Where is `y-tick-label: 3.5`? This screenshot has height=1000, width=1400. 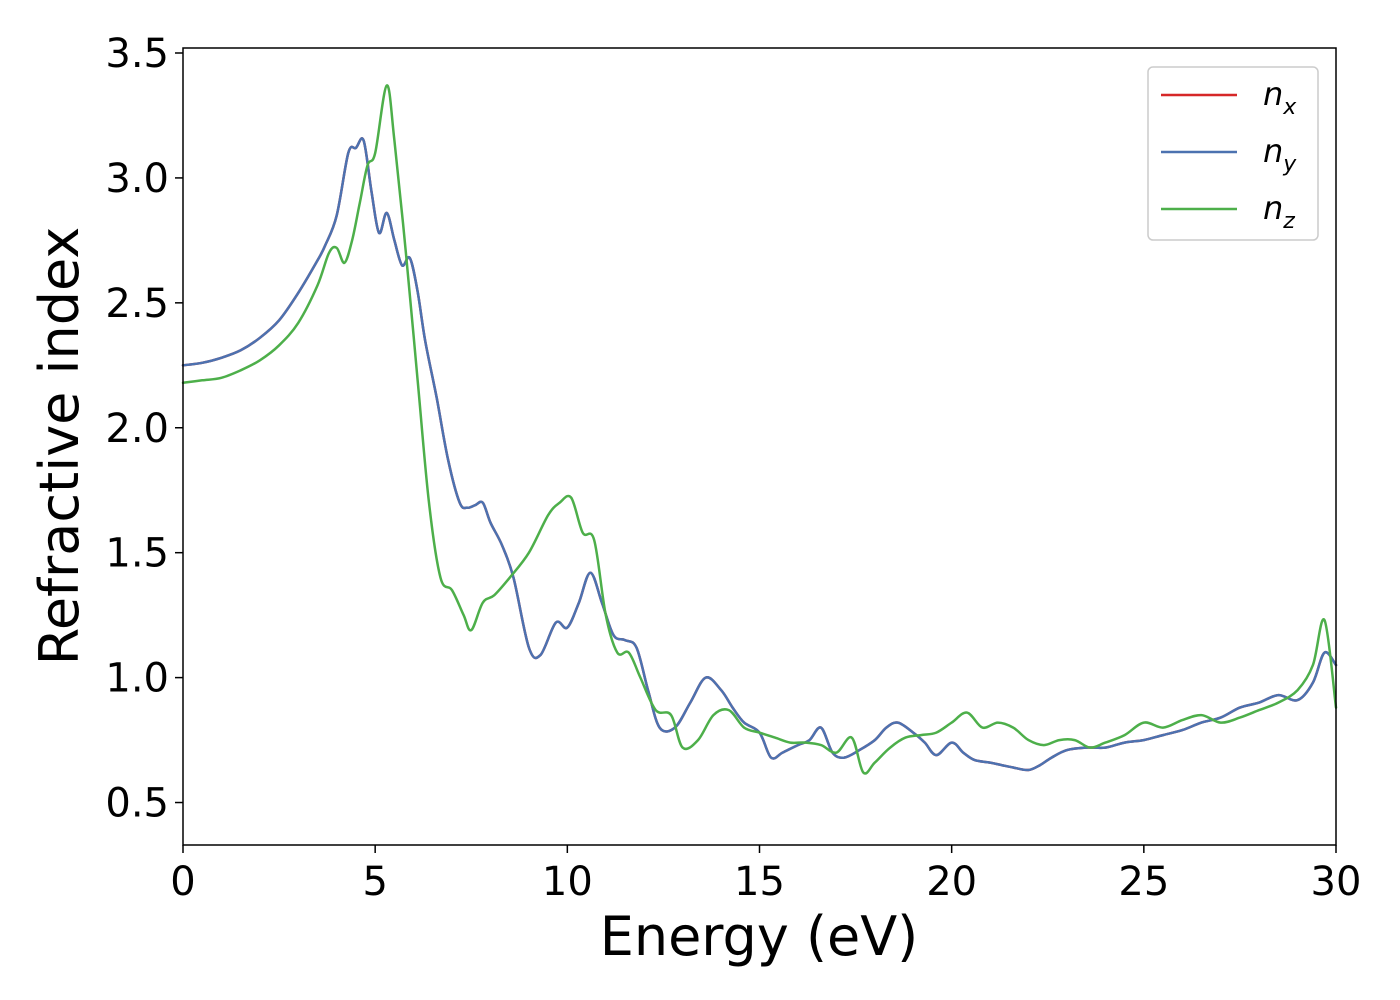 y-tick-label: 3.5 is located at coordinates (137, 54).